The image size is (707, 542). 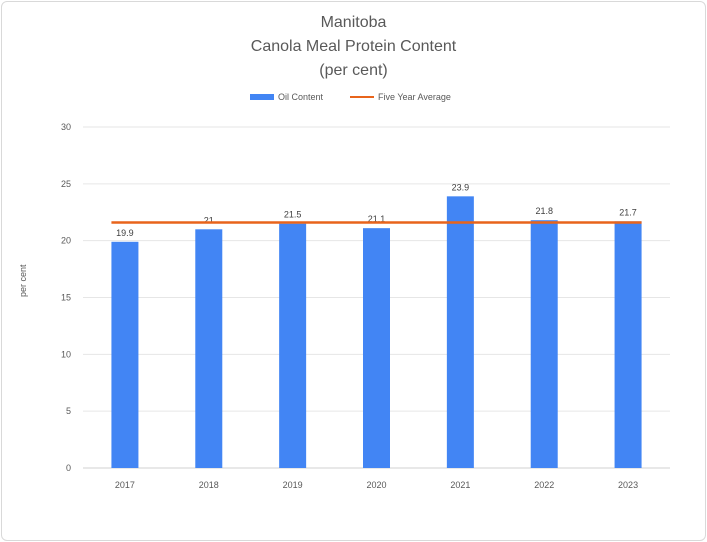 I want to click on data-label: 23.9, so click(x=461, y=187).